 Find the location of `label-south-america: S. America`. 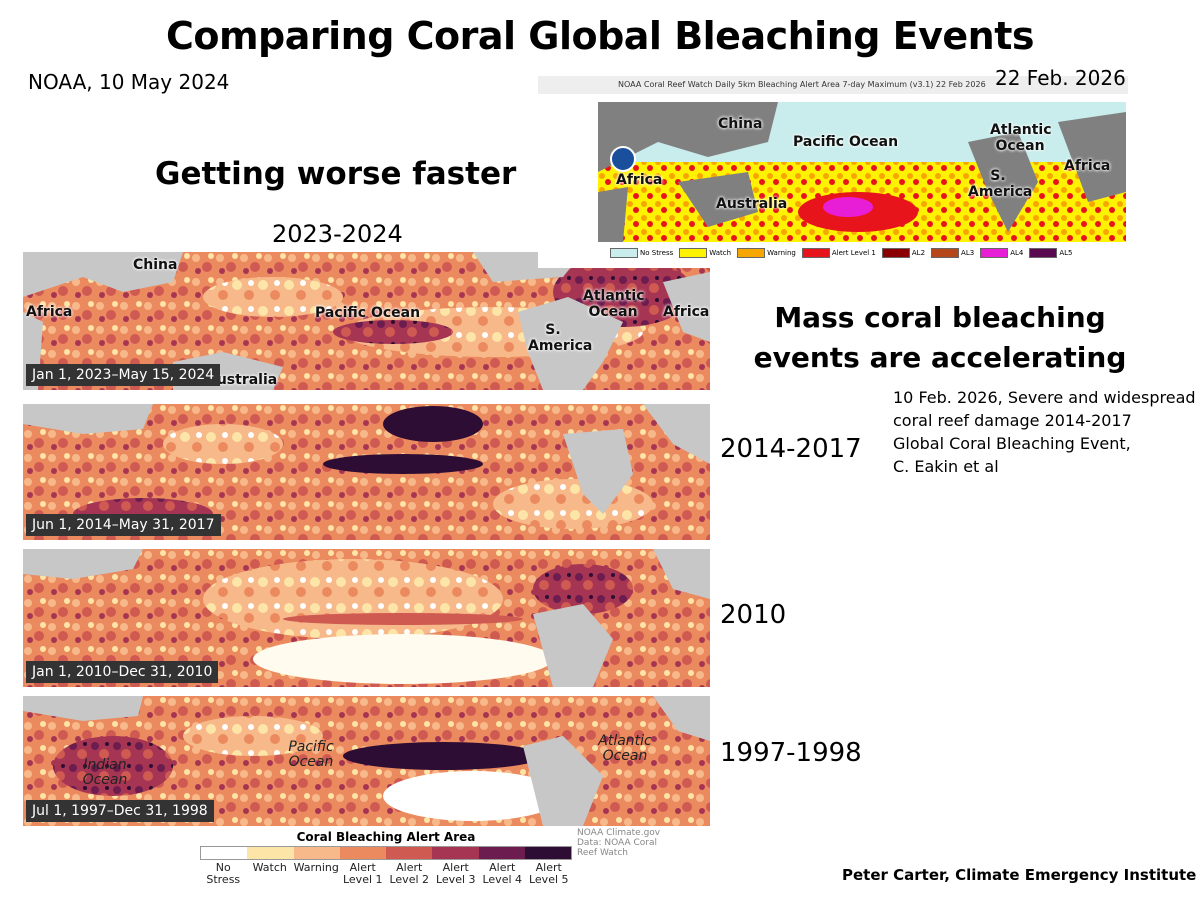

label-south-america: S. America is located at coordinates (560, 338).